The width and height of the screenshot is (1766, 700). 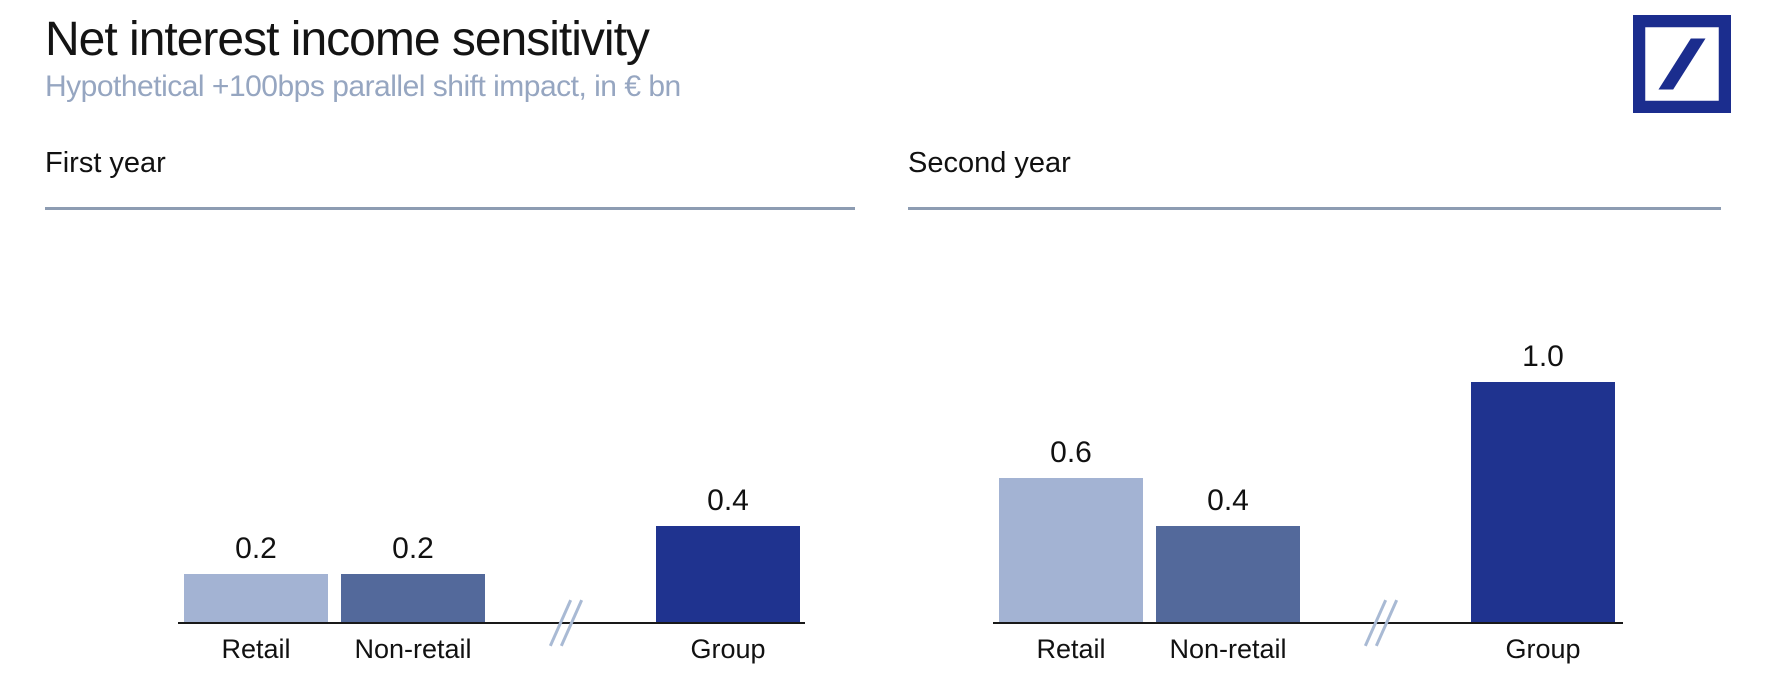 I want to click on heading-rule-first-year, so click(x=450, y=208).